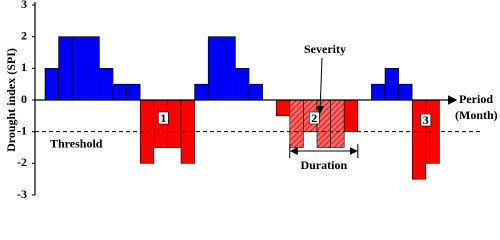 This screenshot has width=500, height=240. I want to click on y-tick-label: 1, so click(24, 67).